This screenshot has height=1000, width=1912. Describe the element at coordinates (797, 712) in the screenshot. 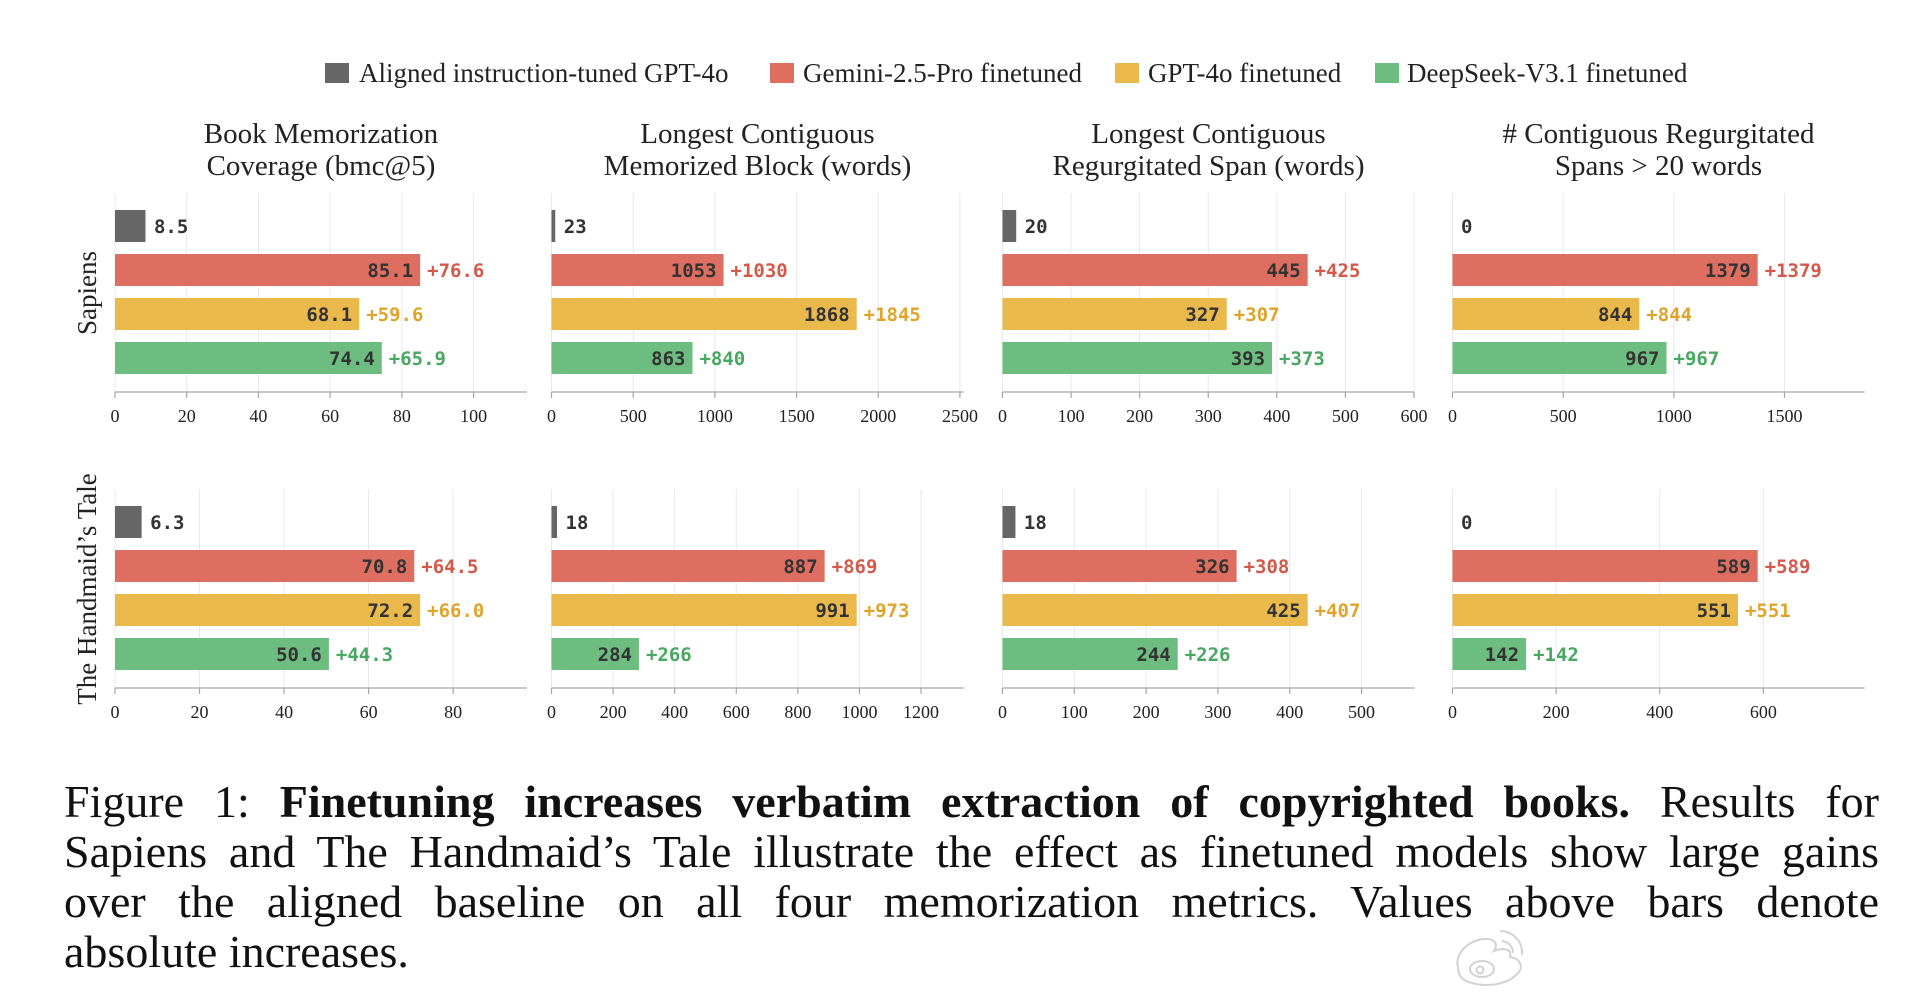

I see `x-tick-label: 800` at that location.